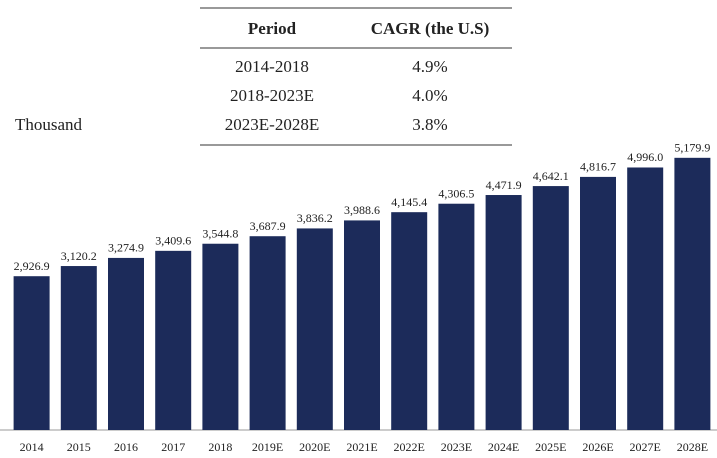 This screenshot has width=717, height=458. What do you see at coordinates (429, 95) in the screenshot?
I see `table-cell: 4.0%` at bounding box center [429, 95].